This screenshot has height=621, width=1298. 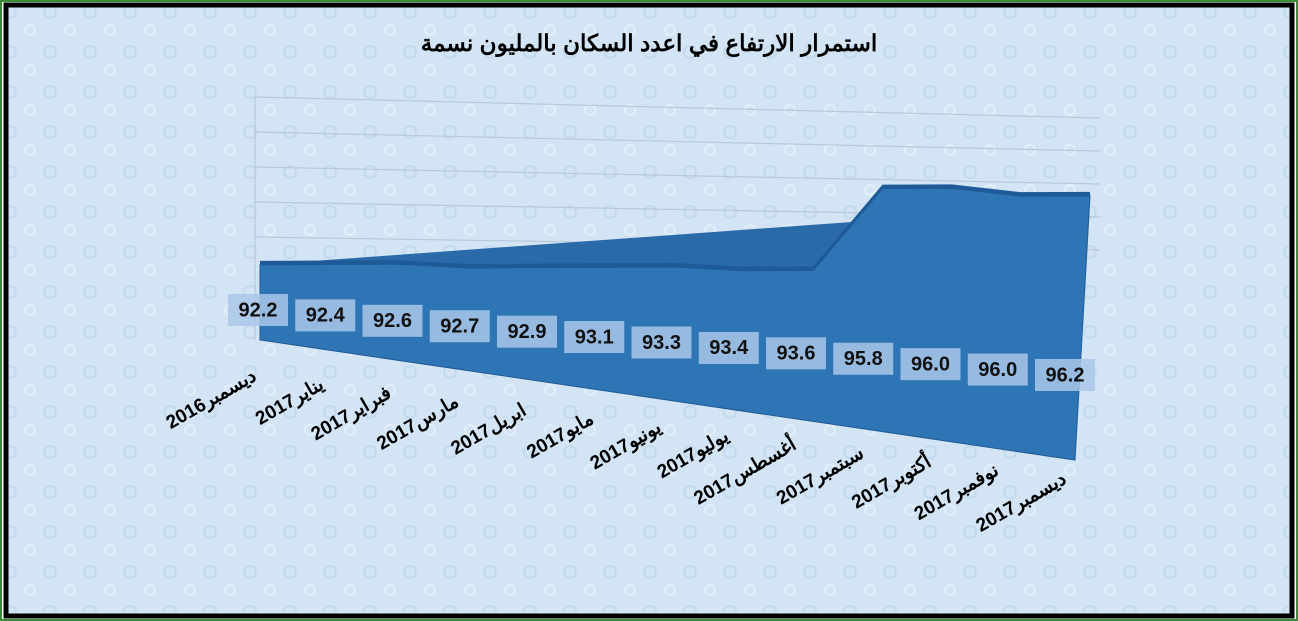 I want to click on data-label: 96.2, so click(x=1065, y=375).